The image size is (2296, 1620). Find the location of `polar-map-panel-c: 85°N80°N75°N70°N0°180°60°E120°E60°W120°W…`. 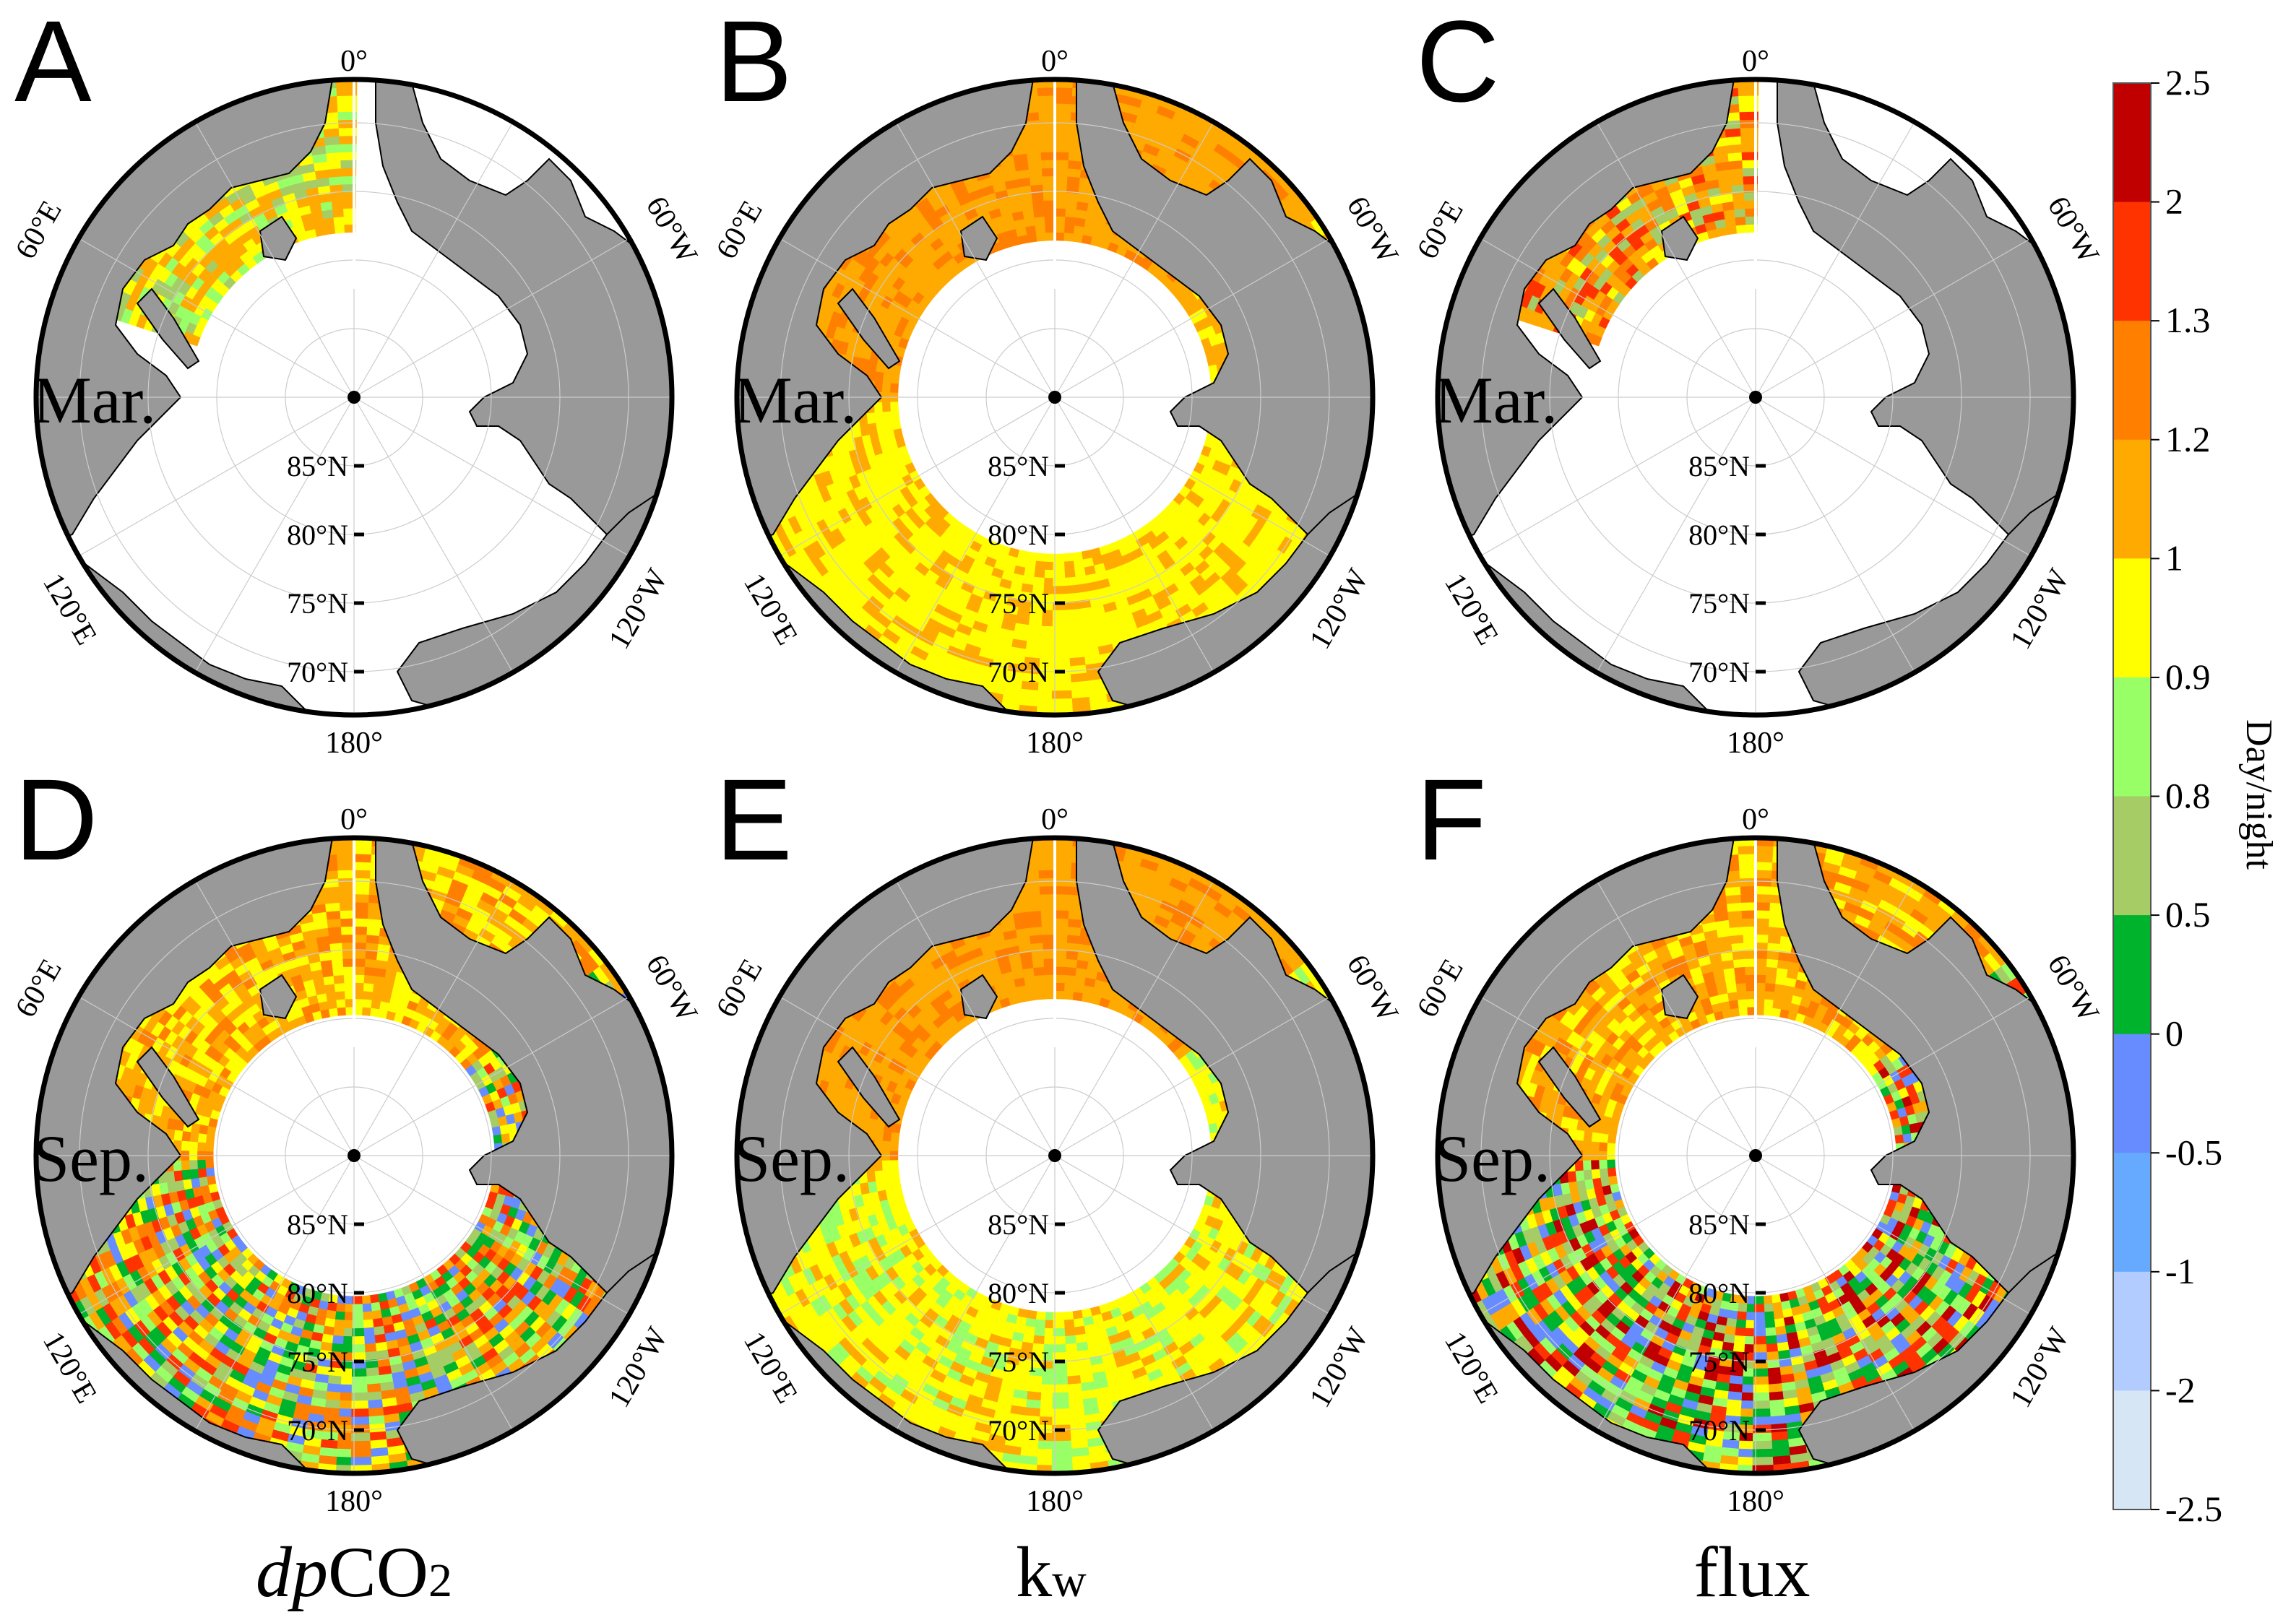

polar-map-panel-c: 85°N80°N75°N70°N0°180°60°E120°E60°W120°W… is located at coordinates (1758, 380).